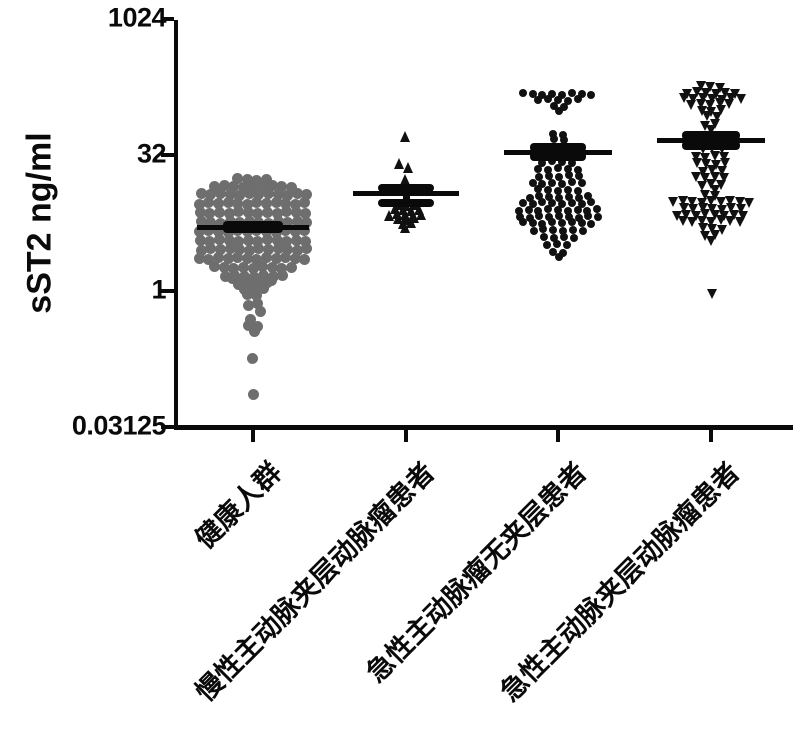  What do you see at coordinates (483, 427) in the screenshot?
I see `x-axis-line` at bounding box center [483, 427].